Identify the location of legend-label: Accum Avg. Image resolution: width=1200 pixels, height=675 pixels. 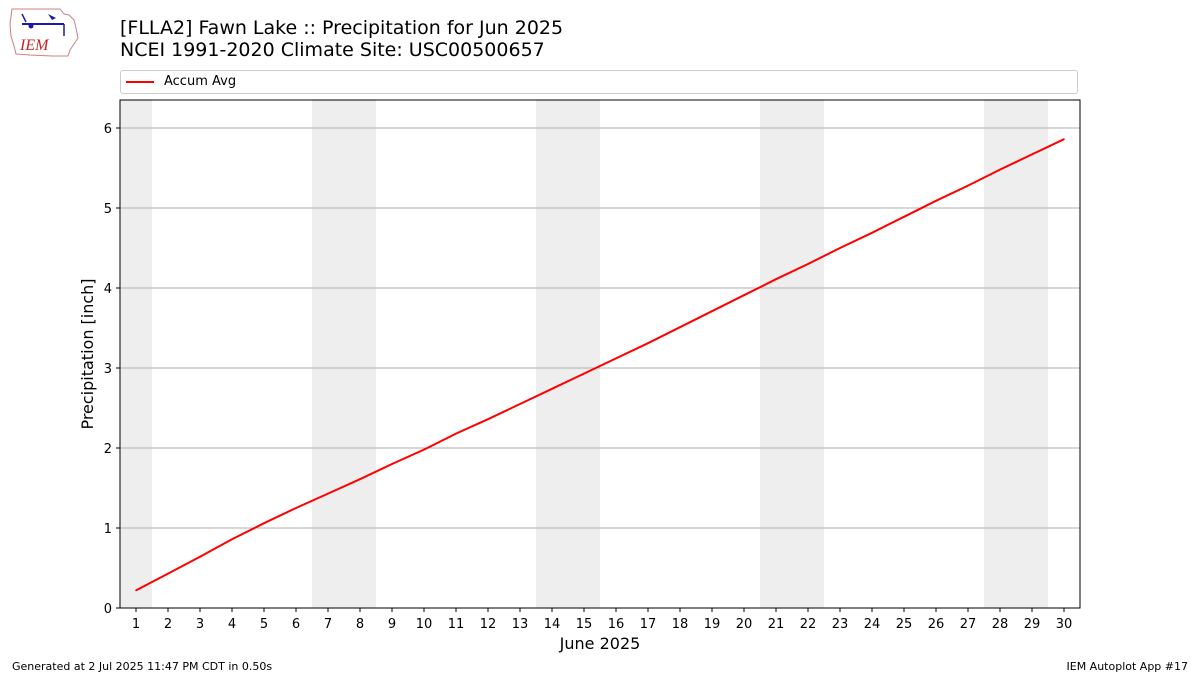
(200, 81).